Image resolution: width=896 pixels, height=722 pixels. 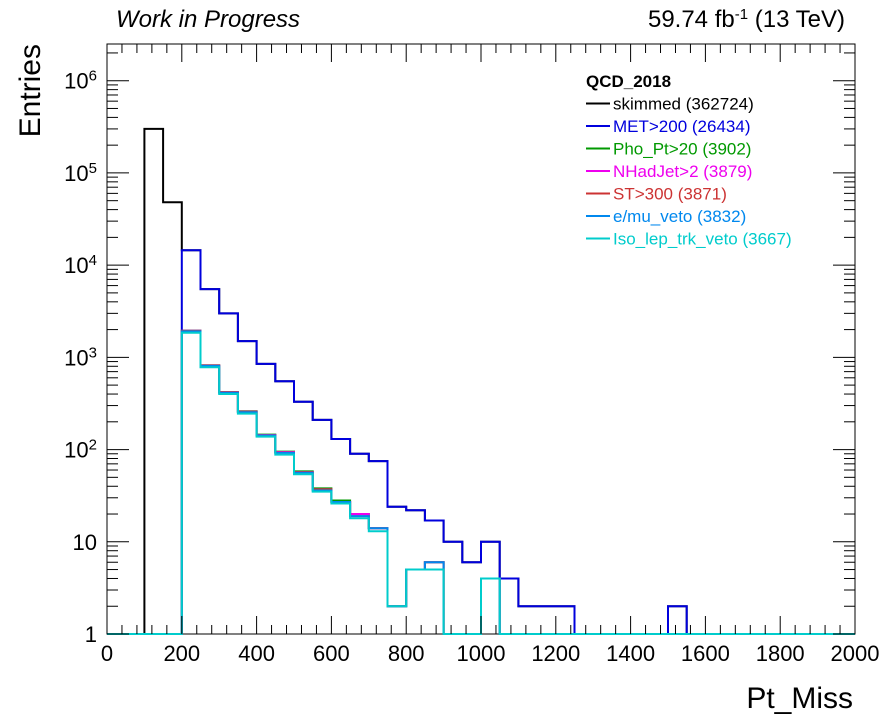 What do you see at coordinates (741, 14) in the screenshot?
I see `lumi-exponent: -1` at bounding box center [741, 14].